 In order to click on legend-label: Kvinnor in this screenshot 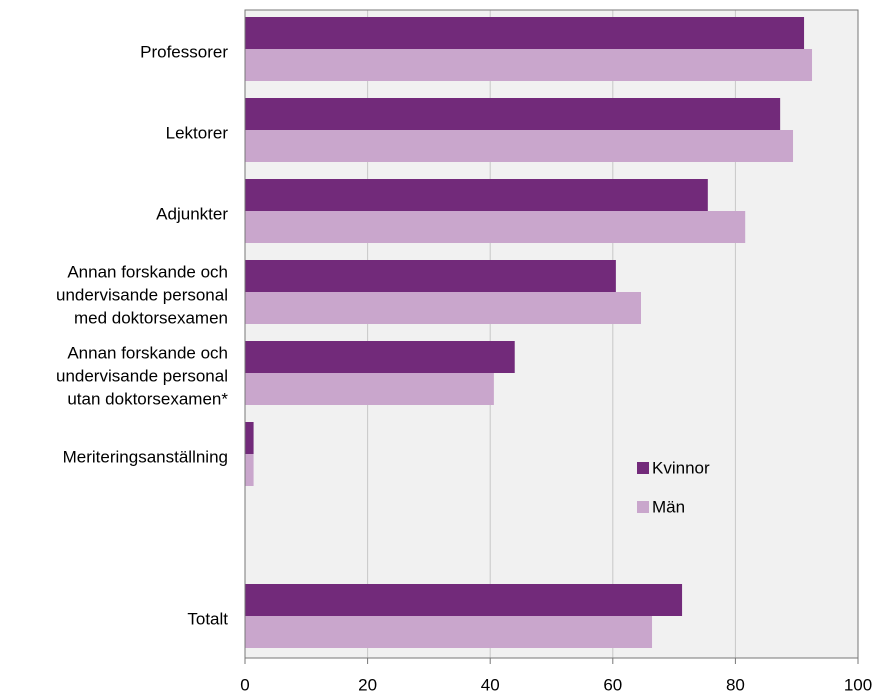, I will do `click(681, 467)`.